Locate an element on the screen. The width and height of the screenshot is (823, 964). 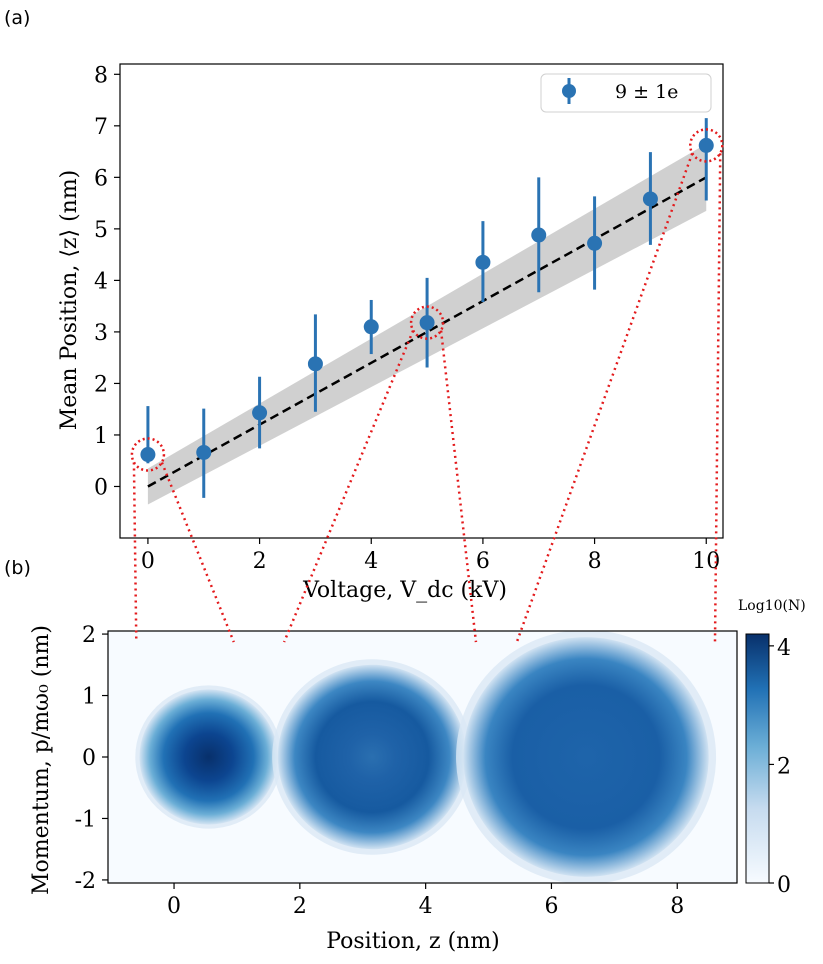
chart-b-xlabel: Position, z (nm) is located at coordinates (413, 941).